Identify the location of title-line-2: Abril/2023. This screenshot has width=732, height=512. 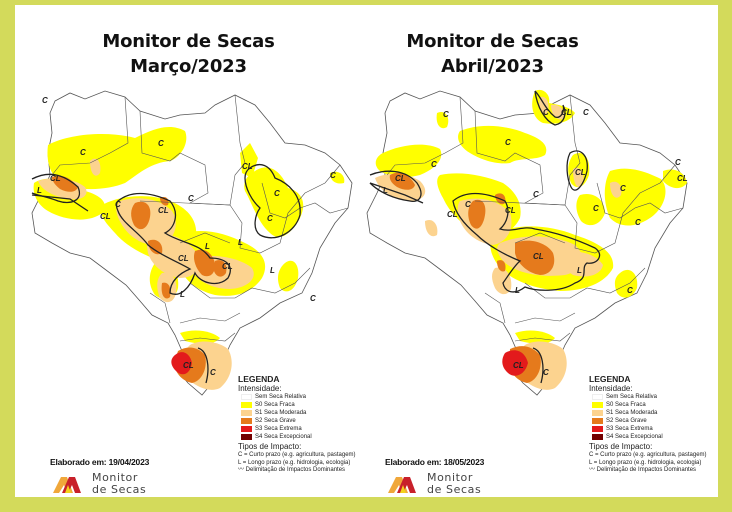
(492, 66).